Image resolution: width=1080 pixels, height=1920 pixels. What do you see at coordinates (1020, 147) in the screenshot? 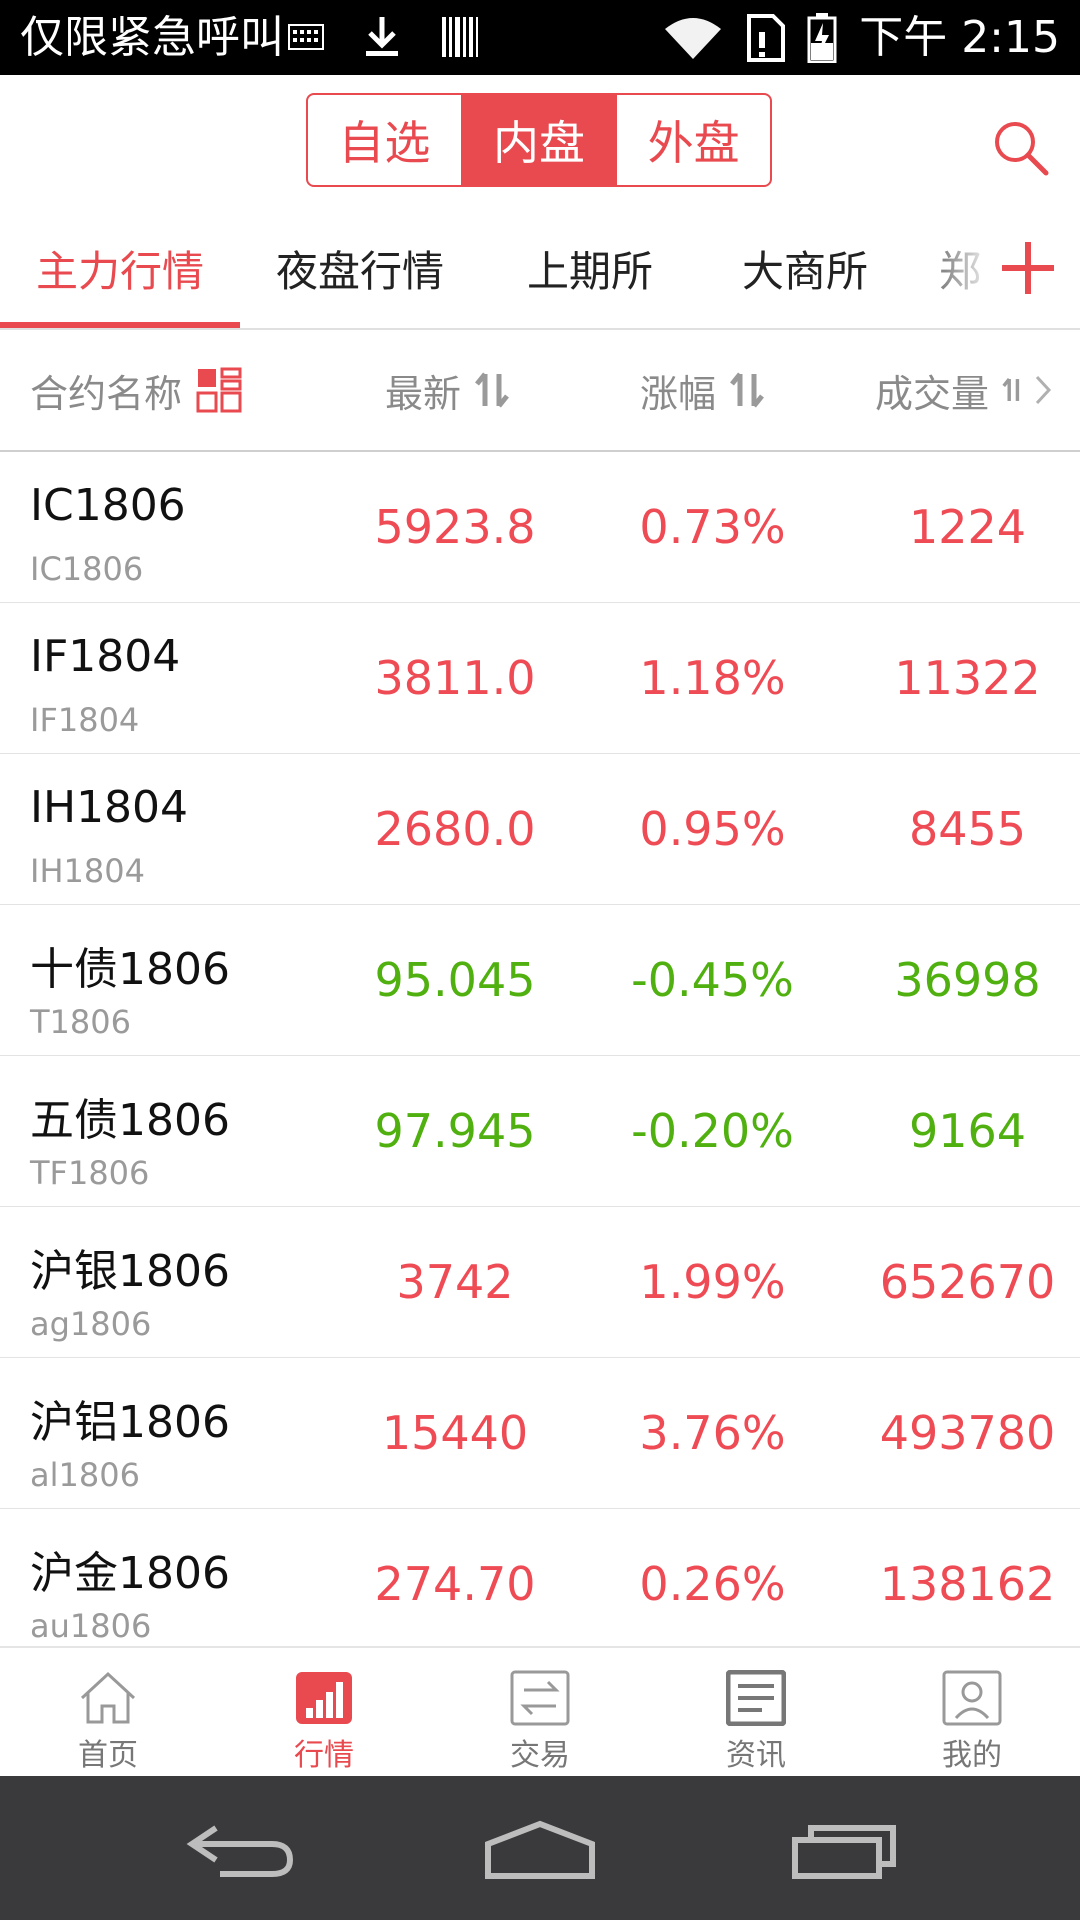
I see `search-icon` at bounding box center [1020, 147].